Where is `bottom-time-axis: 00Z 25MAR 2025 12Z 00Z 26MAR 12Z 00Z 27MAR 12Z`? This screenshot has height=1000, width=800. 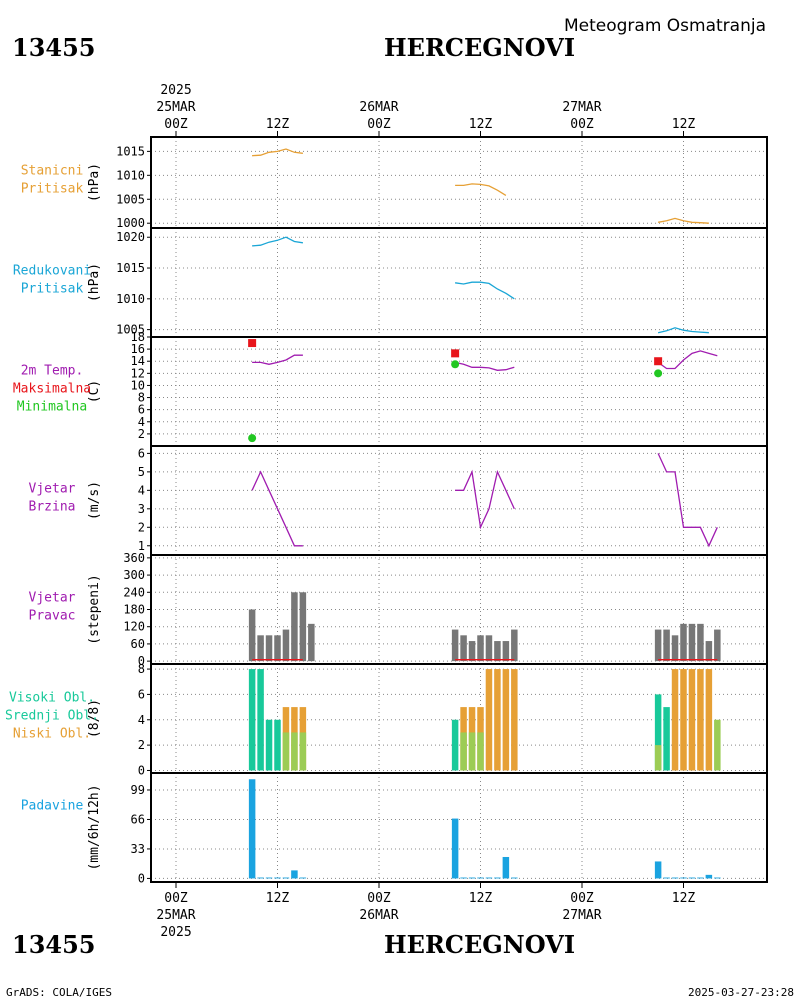 bottom-time-axis: 00Z 25MAR 2025 12Z 00Z 26MAR 12Z 00Z 27MAR 12Z is located at coordinates (425, 911).